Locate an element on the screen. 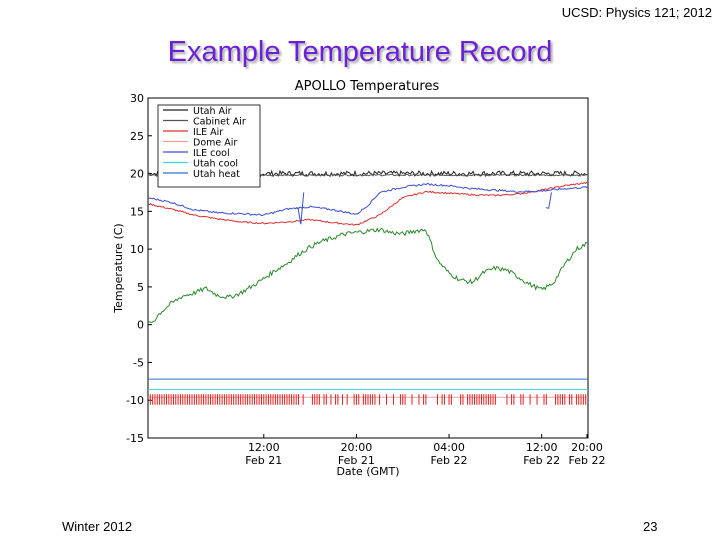  x-axis-label: Date (GMT) is located at coordinates (367, 471).